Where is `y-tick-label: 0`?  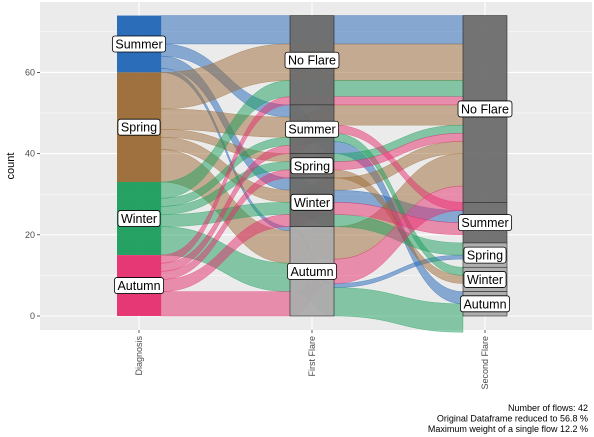 y-tick-label: 0 is located at coordinates (32, 316).